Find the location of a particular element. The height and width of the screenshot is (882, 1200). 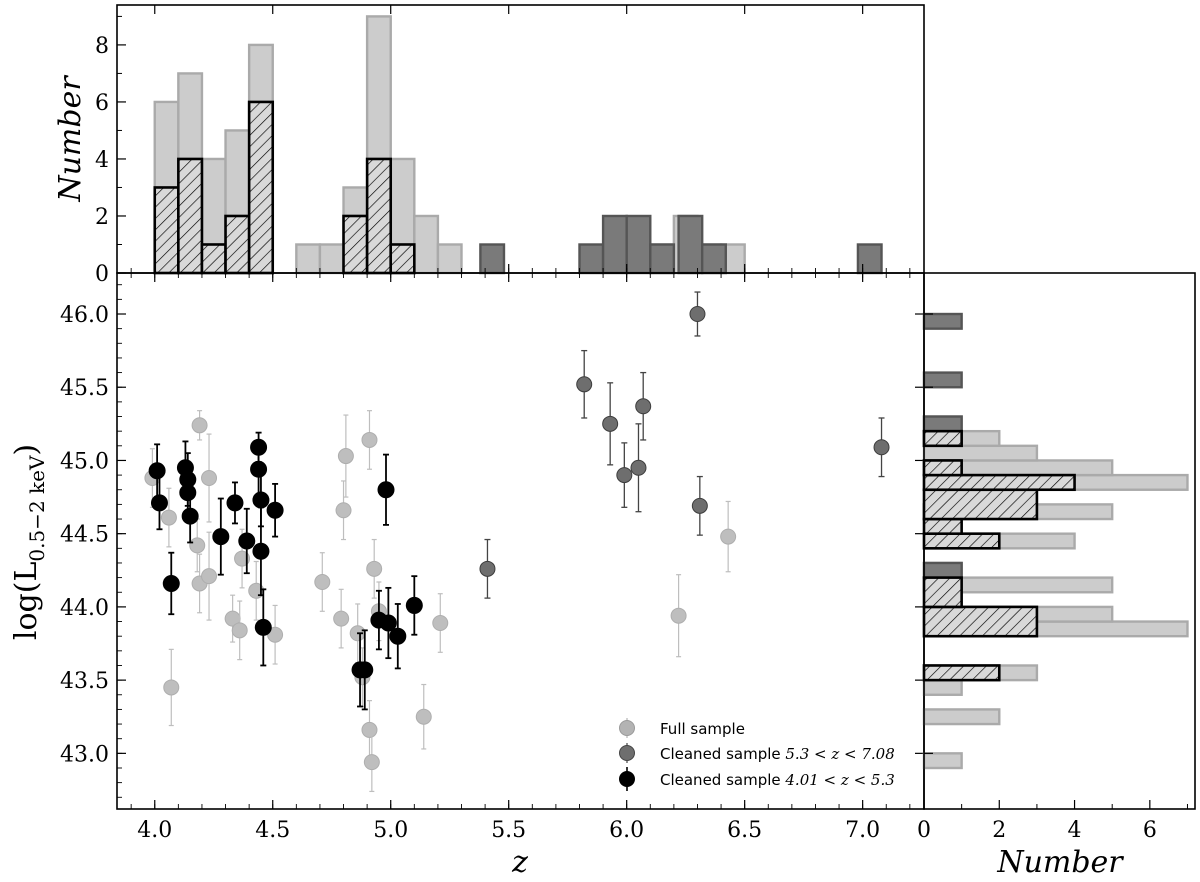

legend-entry-full-sample: Full sample is located at coordinates (682, 728).